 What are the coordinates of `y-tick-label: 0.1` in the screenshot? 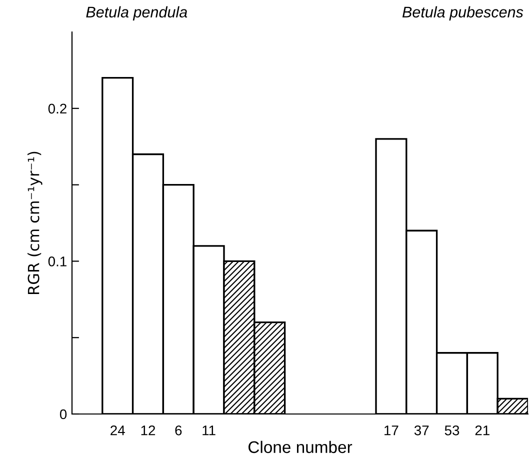 It's located at (57, 261).